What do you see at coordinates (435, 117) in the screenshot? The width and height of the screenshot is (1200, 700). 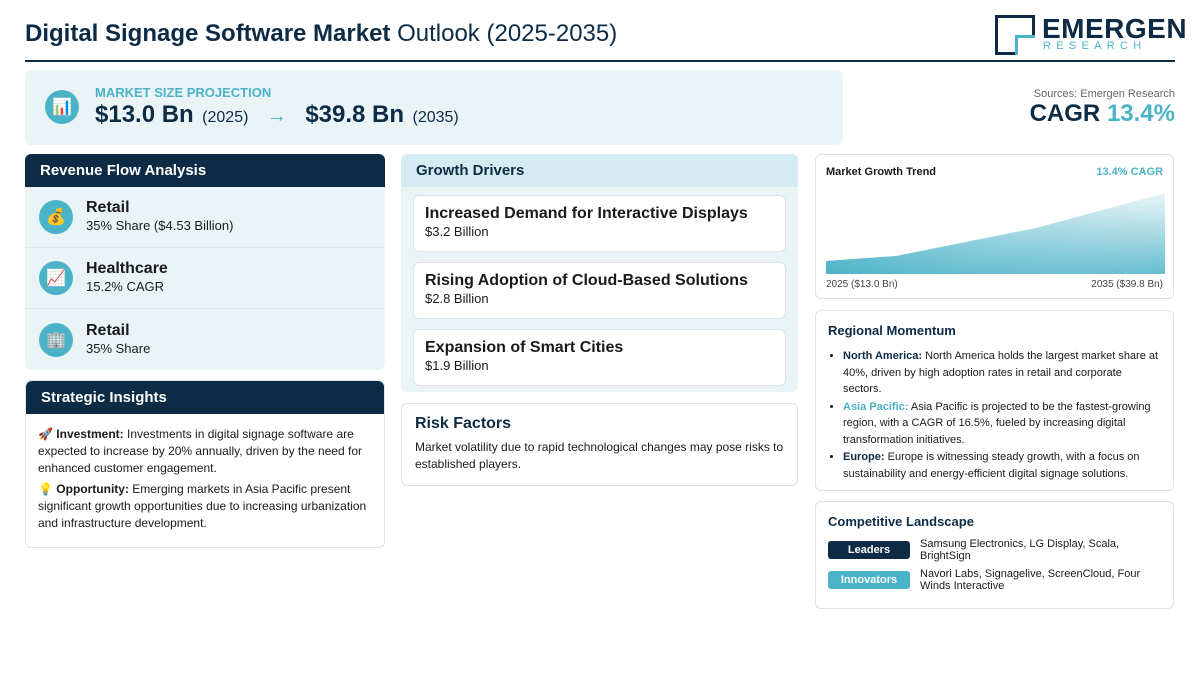 I see `end-year: (2035)` at bounding box center [435, 117].